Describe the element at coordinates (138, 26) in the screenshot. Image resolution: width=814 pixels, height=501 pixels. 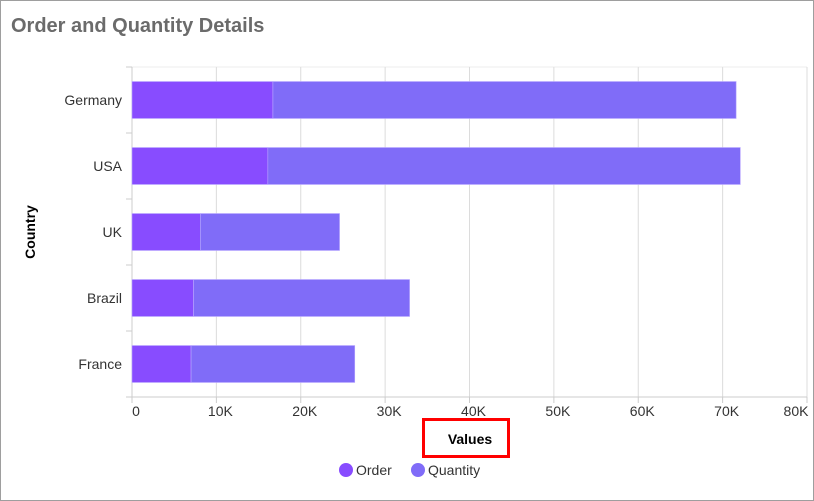
I see `chart-title: Order and Quantity Details` at that location.